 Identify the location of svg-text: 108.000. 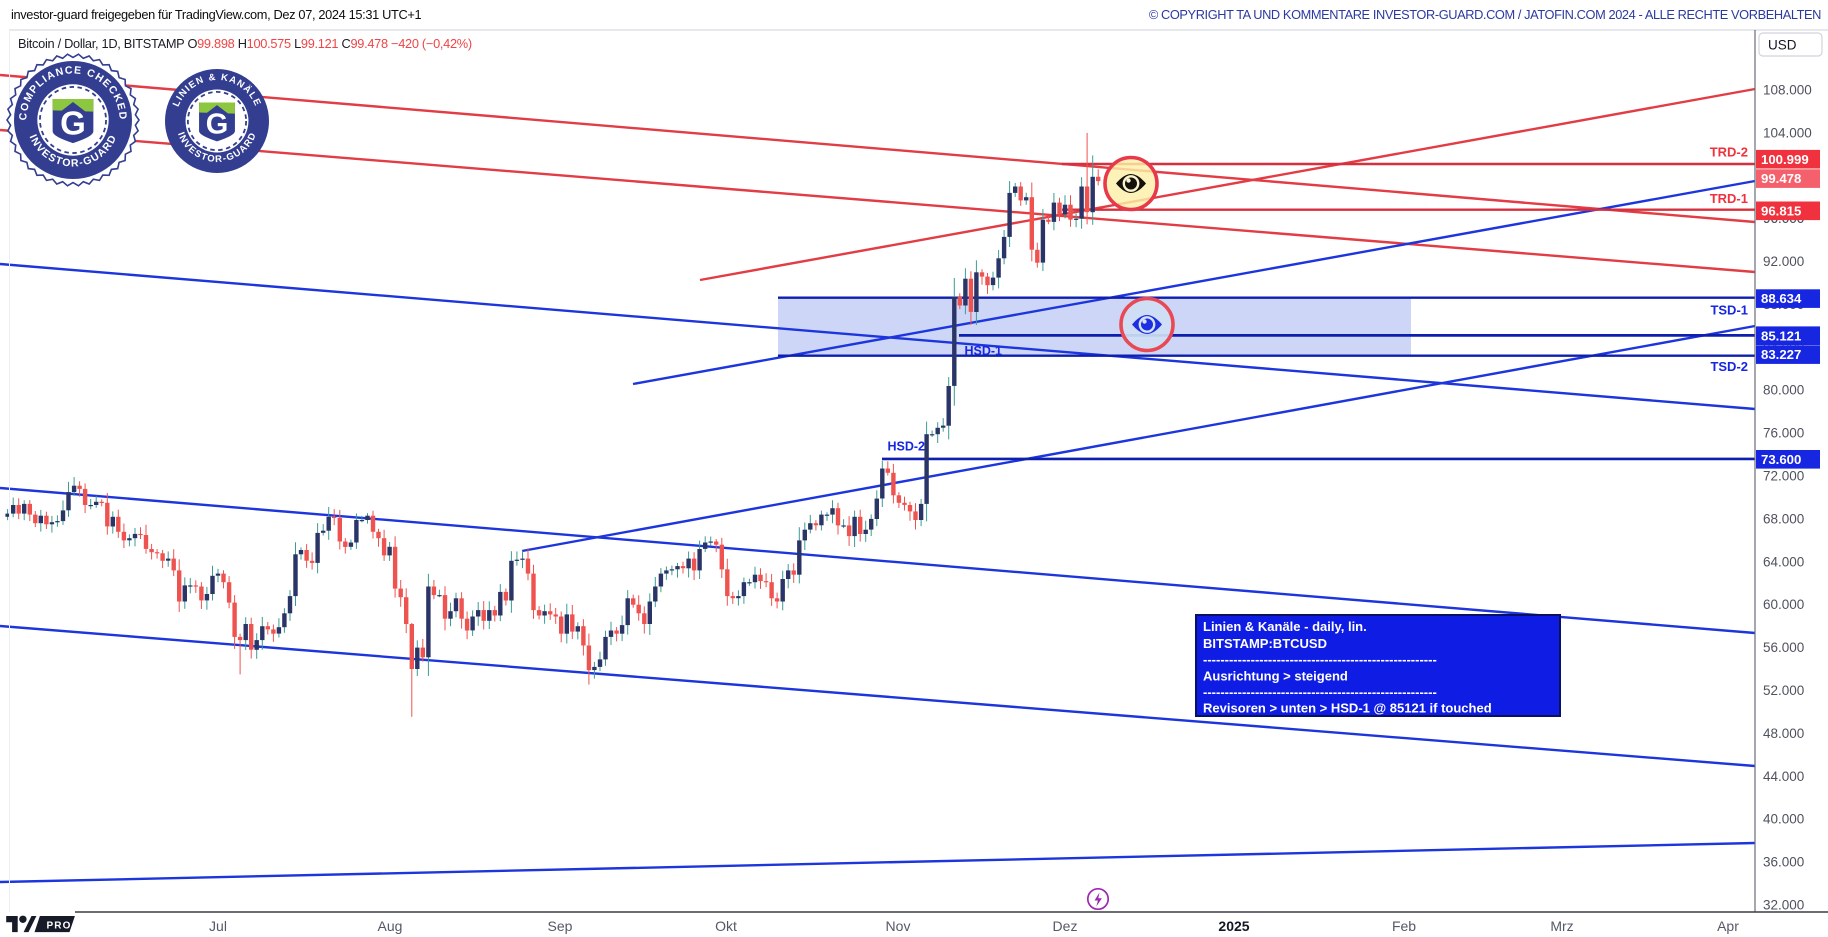
(1787, 90).